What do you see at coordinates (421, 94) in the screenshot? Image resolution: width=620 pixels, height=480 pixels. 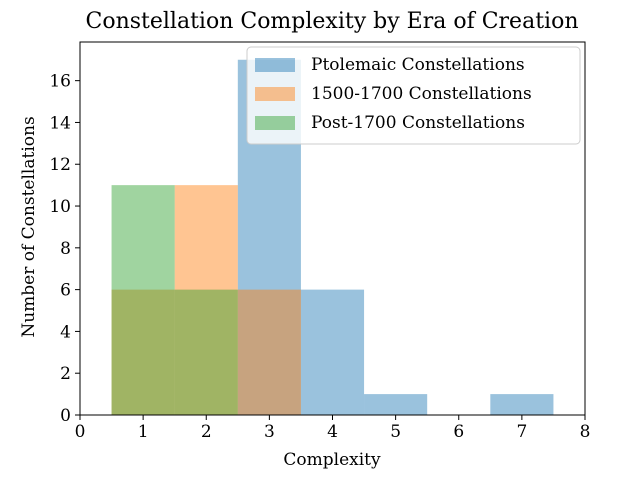 I see `legend-label-1500-1700-constellations: 1500-1700 Constellations` at bounding box center [421, 94].